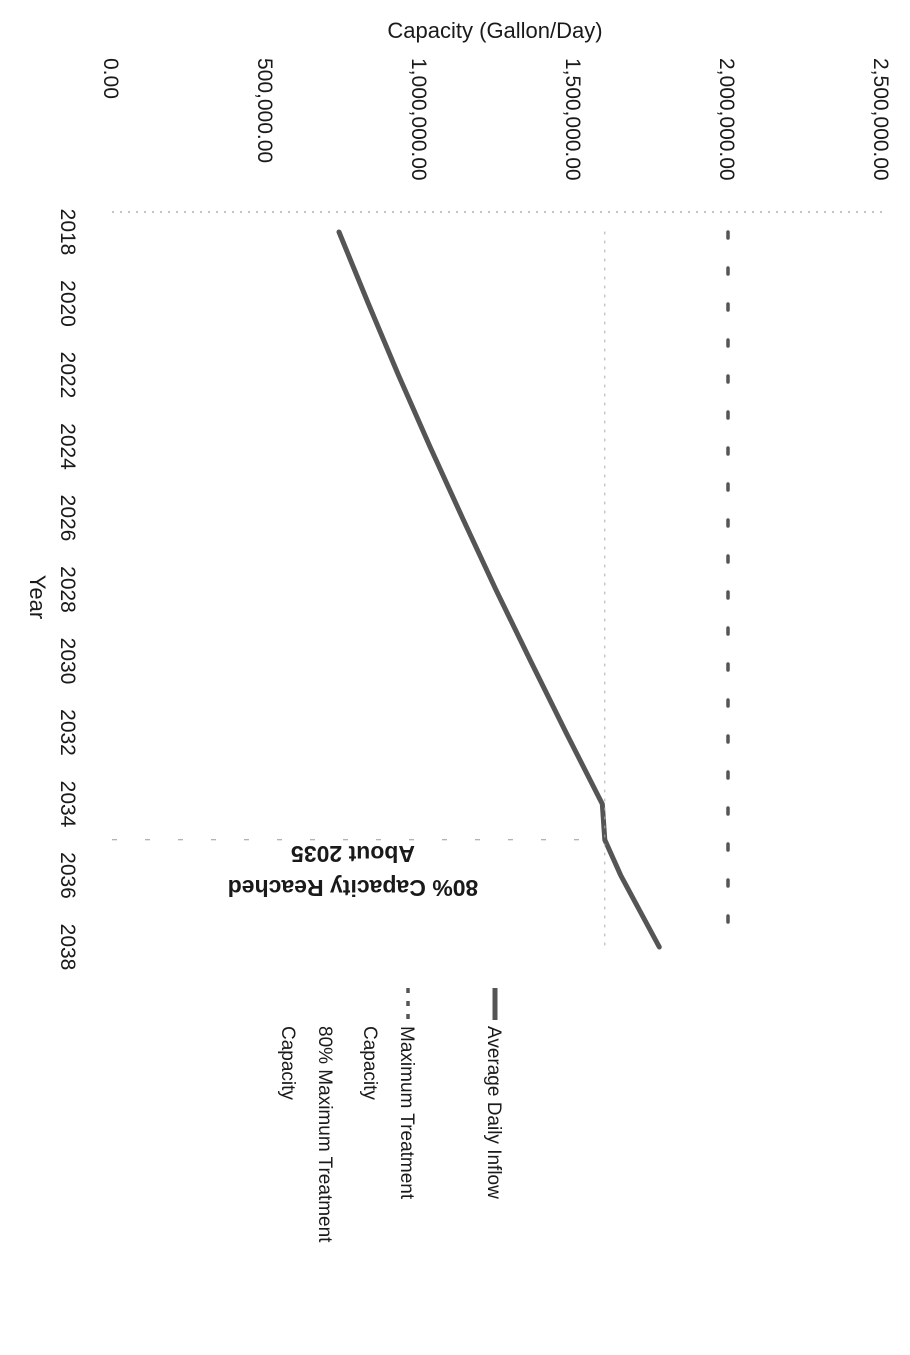 This screenshot has width=910, height=1355. What do you see at coordinates (67, 875) in the screenshot?
I see `x-tick-label: 2036` at bounding box center [67, 875].